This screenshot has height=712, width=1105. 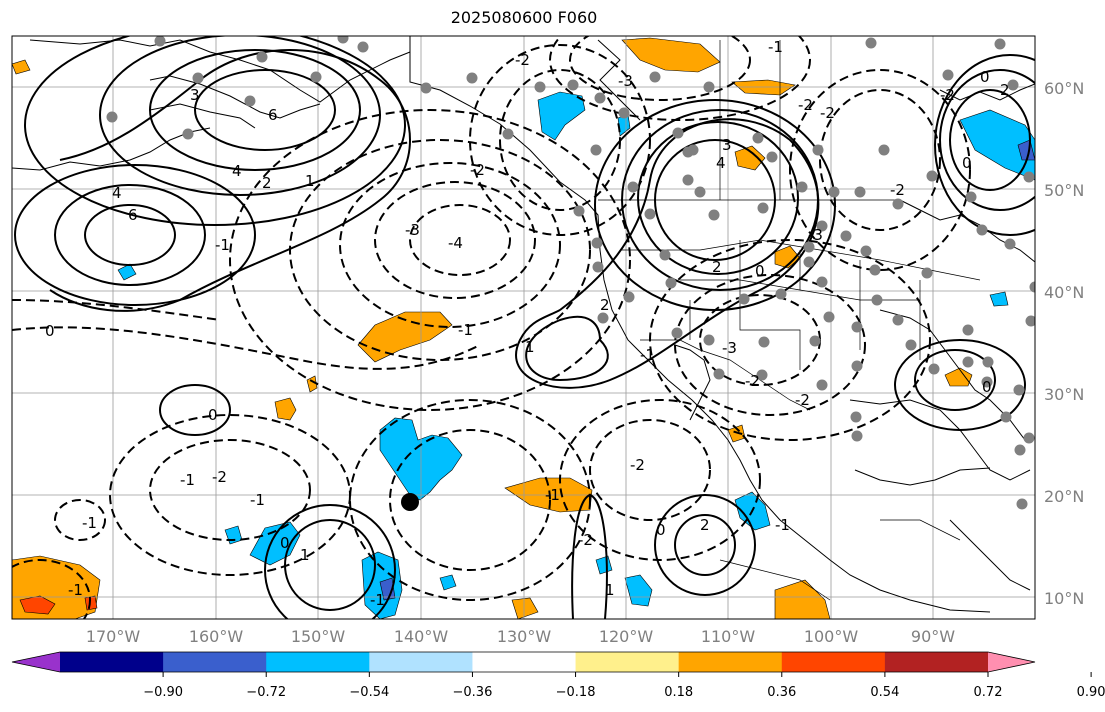 I want to click on lon-tick-label: 140°W, so click(x=421, y=636).